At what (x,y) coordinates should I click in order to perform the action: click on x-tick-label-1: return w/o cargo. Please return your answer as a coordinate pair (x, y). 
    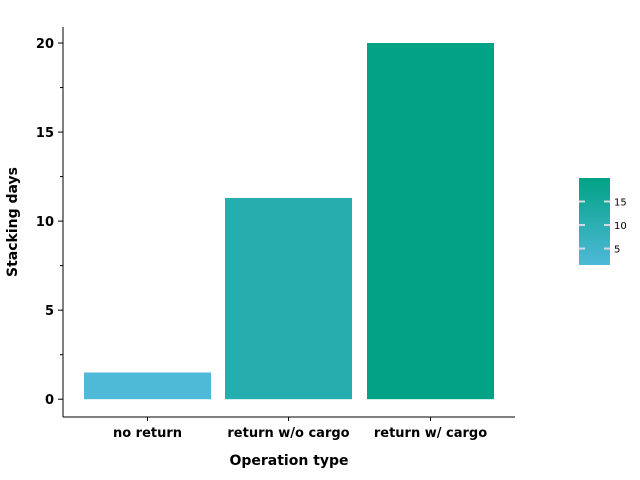
    Looking at the image, I should click on (288, 433).